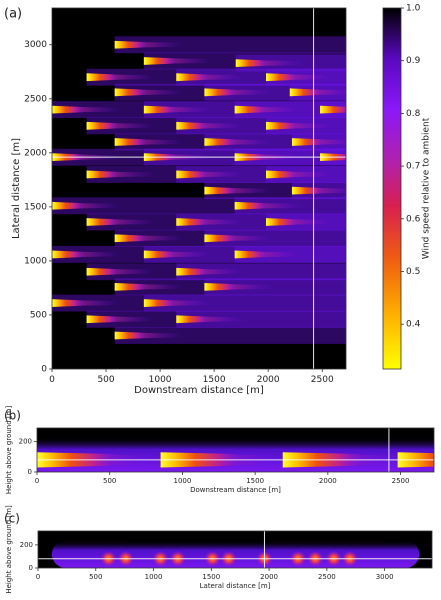  I want to click on y-axis-label: Lateral distance [m], so click(16, 188).